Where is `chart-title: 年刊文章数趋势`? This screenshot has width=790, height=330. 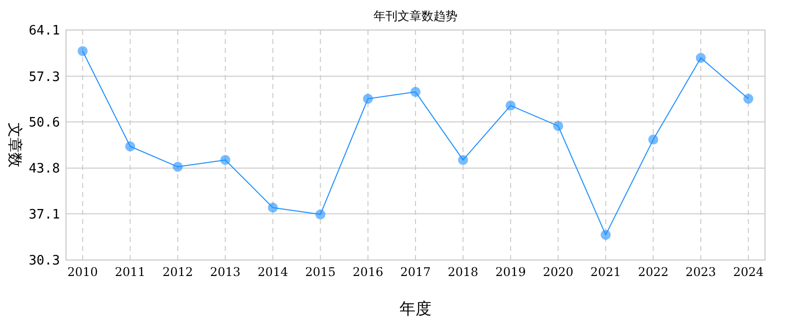 chart-title: 年刊文章数趋势 is located at coordinates (416, 16).